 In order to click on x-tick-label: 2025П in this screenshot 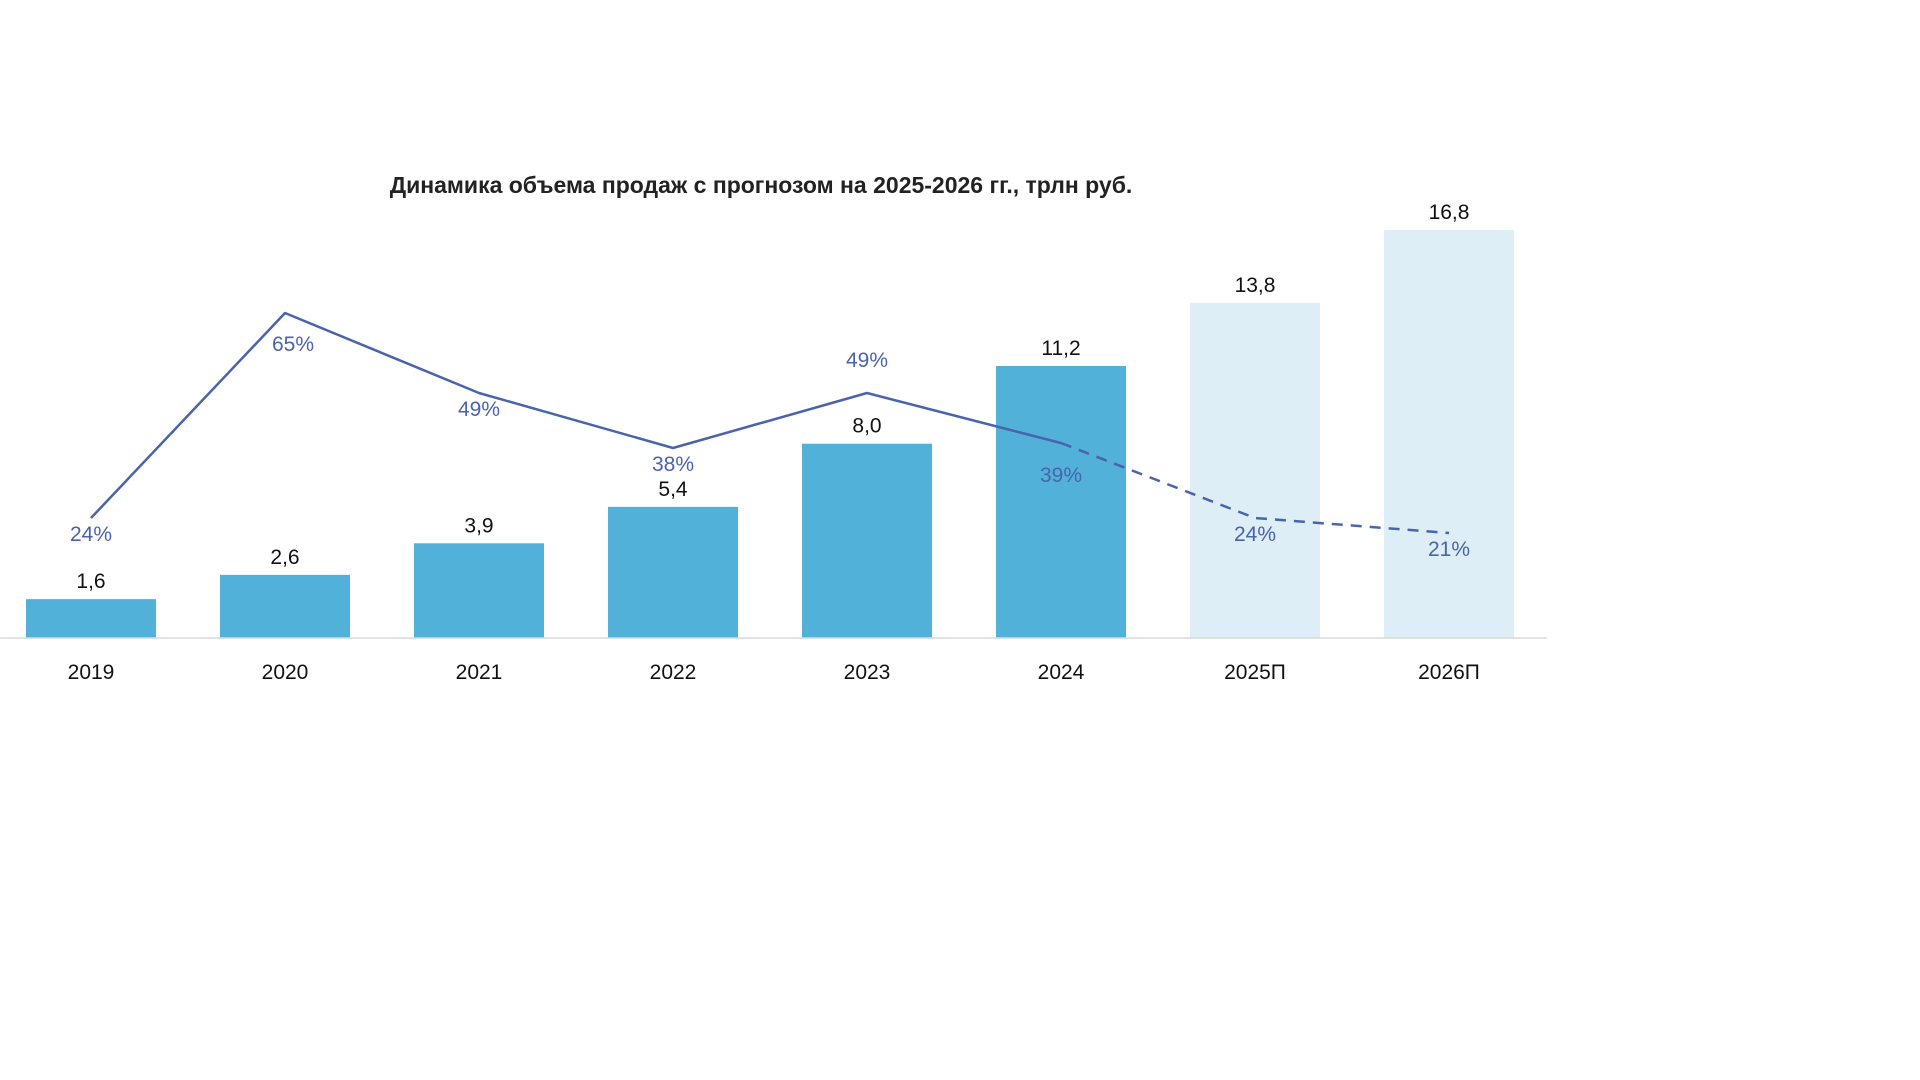, I will do `click(1255, 672)`.